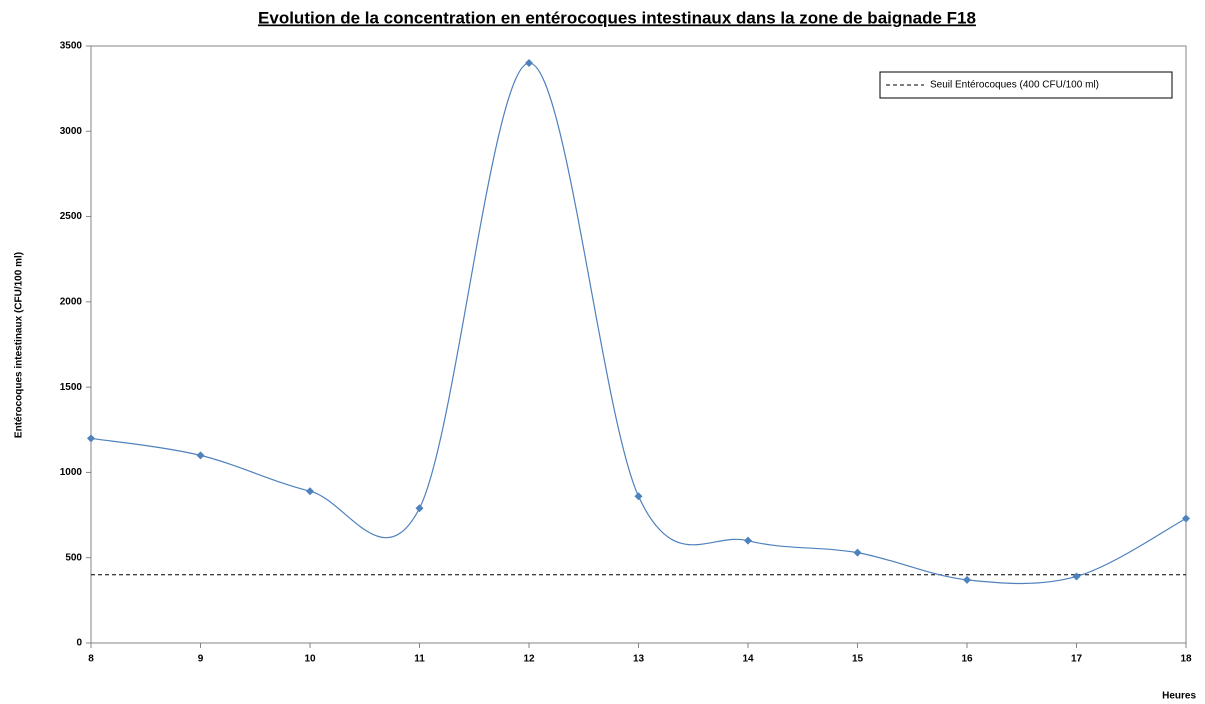 The height and width of the screenshot is (704, 1205). Describe the element at coordinates (71, 216) in the screenshot. I see `y-tick-label: 2500` at that location.